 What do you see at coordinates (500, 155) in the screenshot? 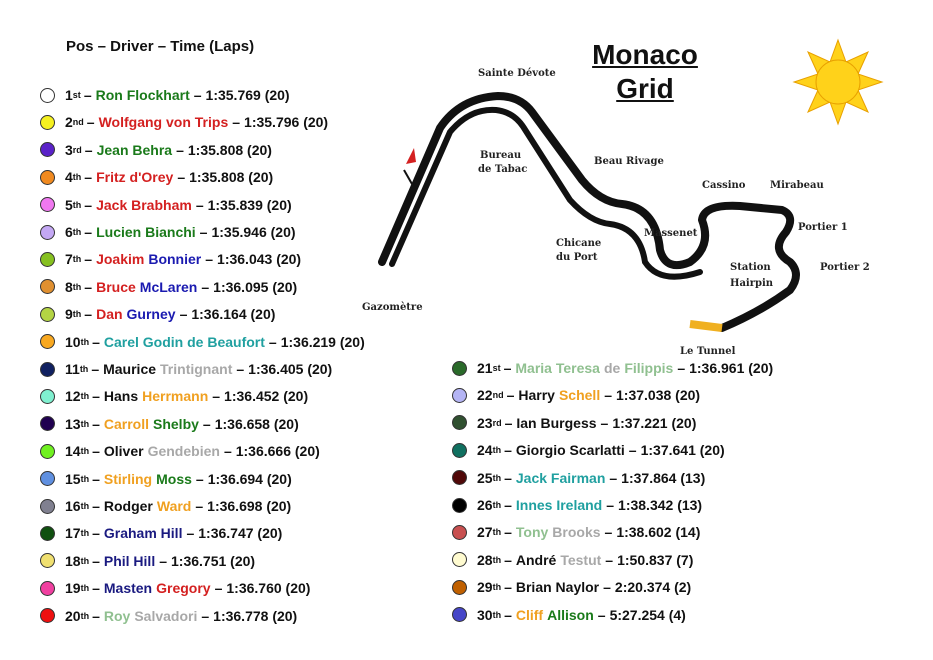
I see `track-label: Bureau` at bounding box center [500, 155].